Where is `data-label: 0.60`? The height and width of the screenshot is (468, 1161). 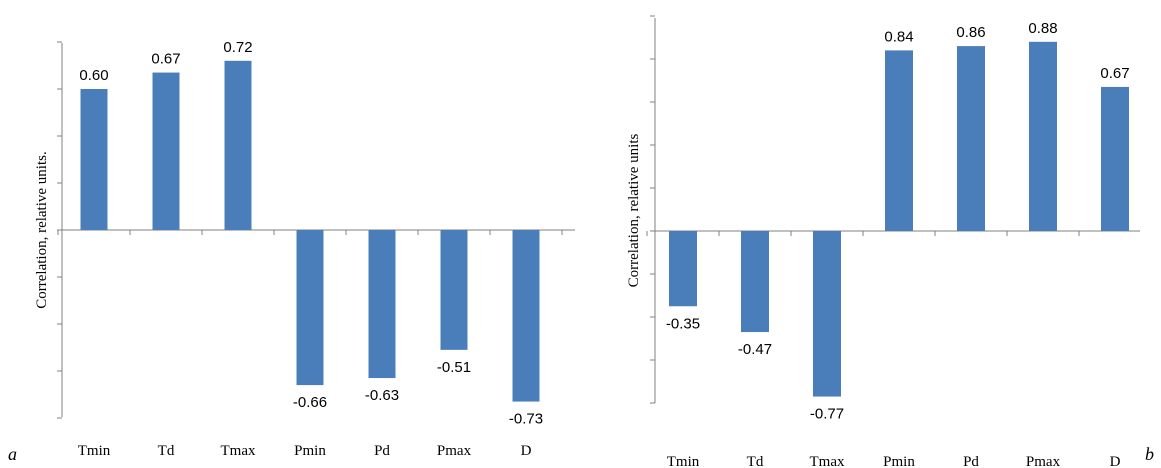
data-label: 0.60 is located at coordinates (93, 75).